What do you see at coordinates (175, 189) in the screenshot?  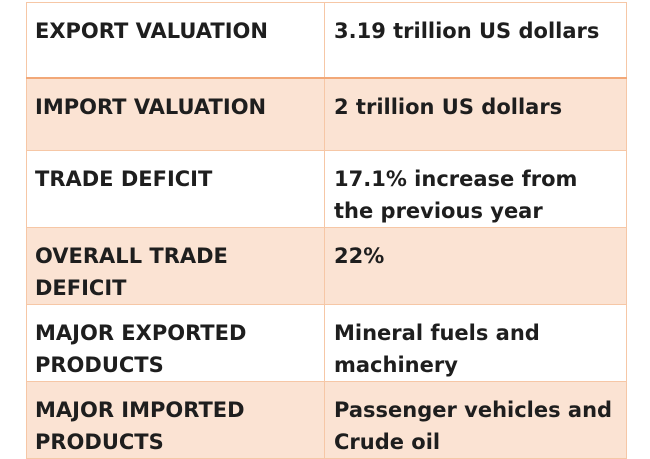 I see `row-label: TRADE DEFICIT` at bounding box center [175, 189].